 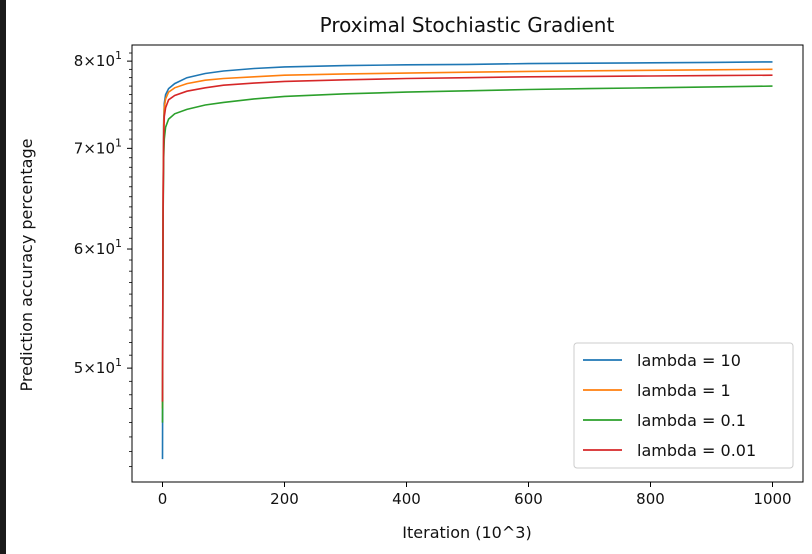 I want to click on legend-label: lambda = 0.01, so click(x=696, y=450).